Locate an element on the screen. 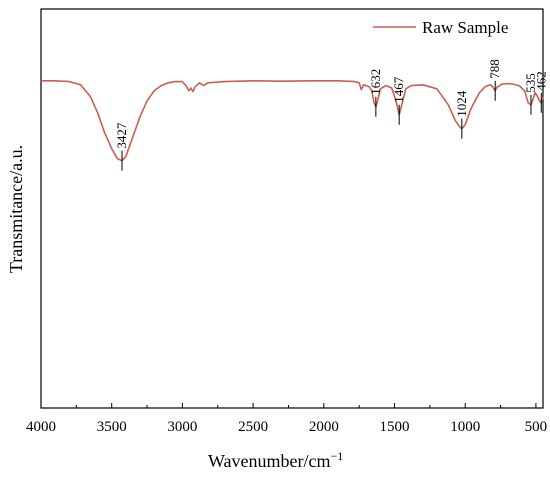 This screenshot has height=478, width=550. y-axis-title: Transmitance/a.u. is located at coordinates (16, 209).